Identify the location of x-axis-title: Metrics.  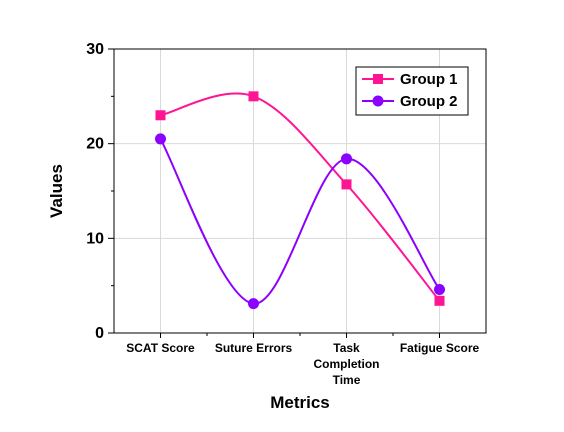
(300, 402).